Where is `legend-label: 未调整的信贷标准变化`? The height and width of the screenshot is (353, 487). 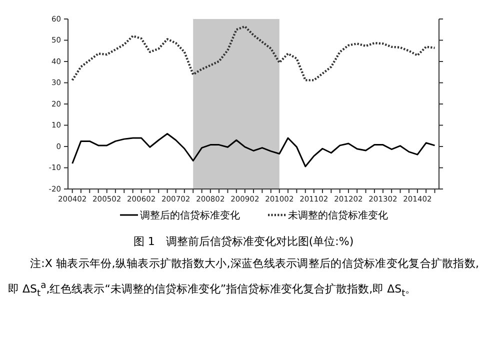 legend-label: 未调整的信贷标准变化 is located at coordinates (338, 216).